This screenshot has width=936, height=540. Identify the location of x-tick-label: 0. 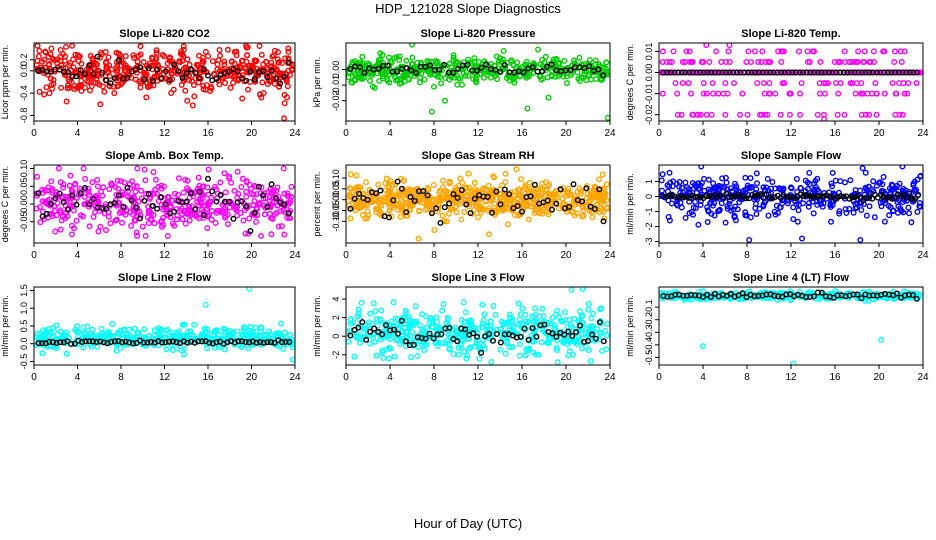
(346, 255).